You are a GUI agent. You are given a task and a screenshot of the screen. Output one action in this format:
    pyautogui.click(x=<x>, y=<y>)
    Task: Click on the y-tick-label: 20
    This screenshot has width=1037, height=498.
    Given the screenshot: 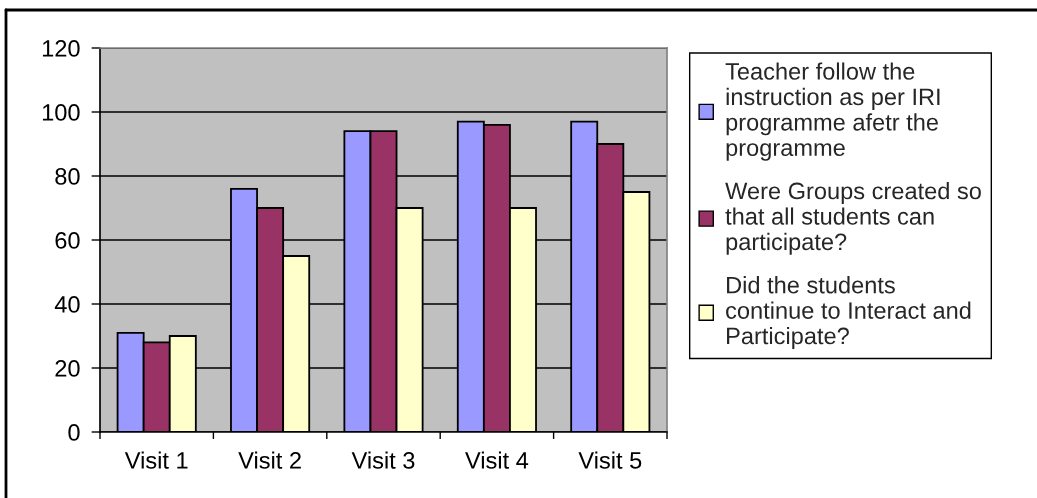 What is the action you would take?
    pyautogui.click(x=67, y=368)
    